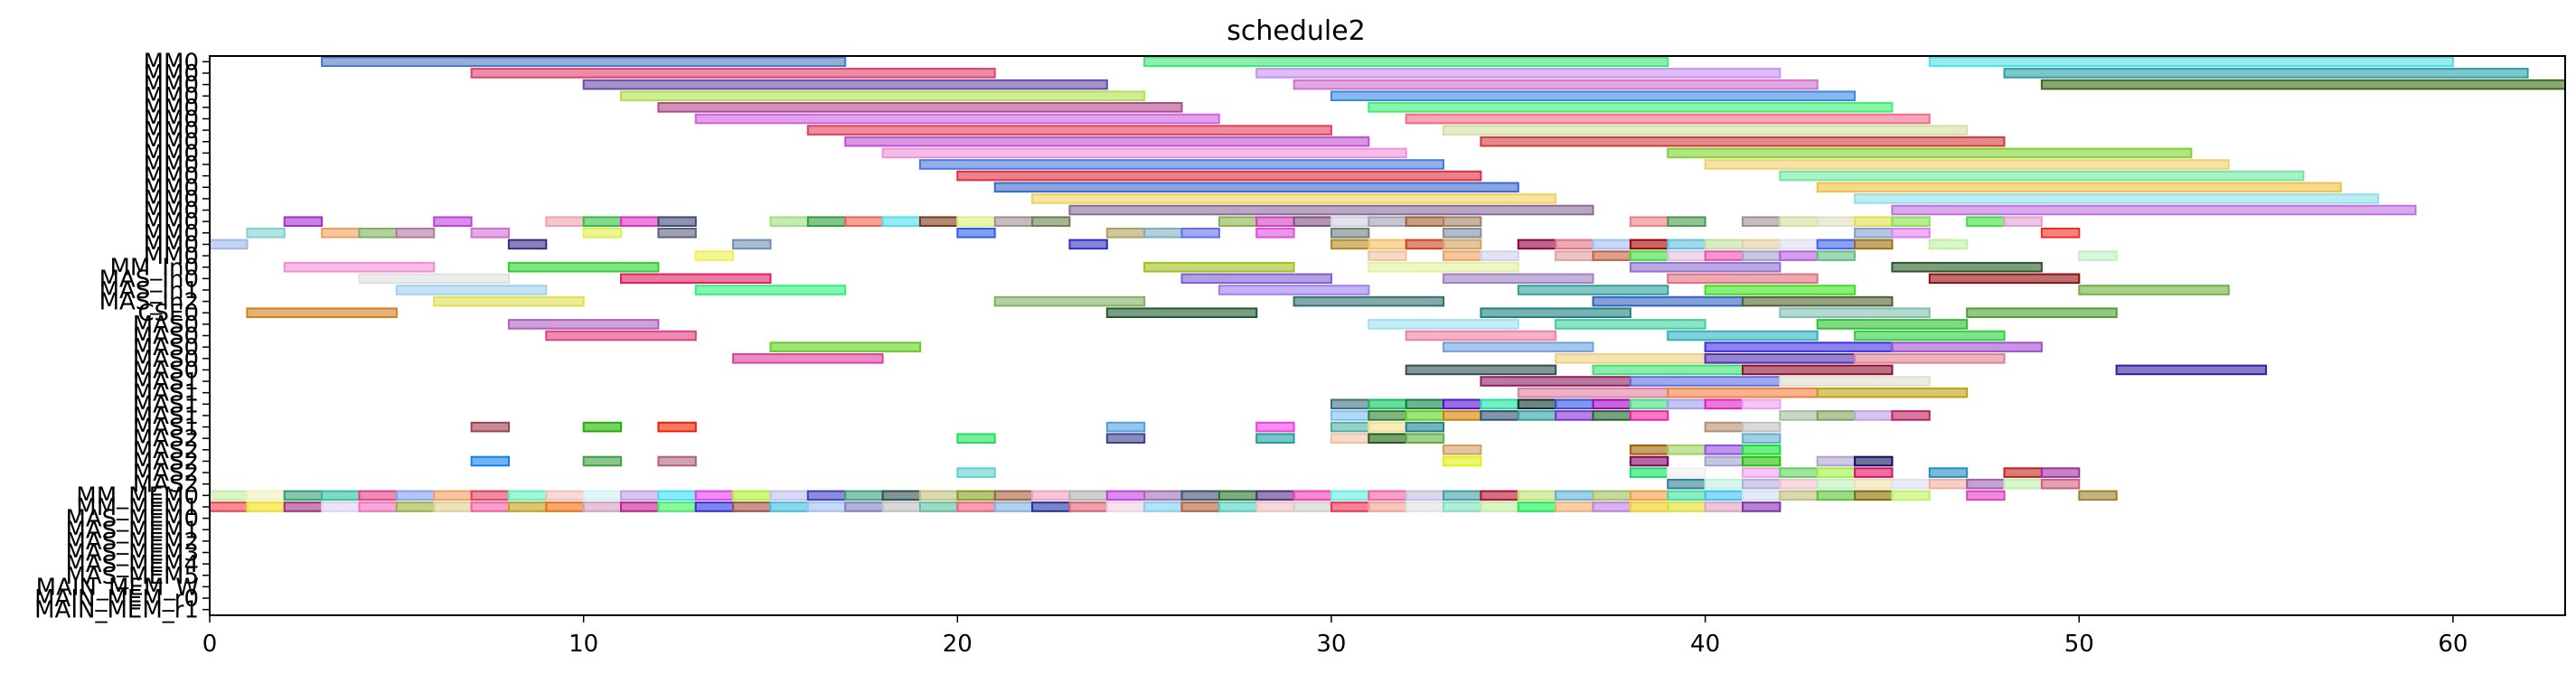  Describe the element at coordinates (137, 496) in the screenshot. I see `y-tick-label: MM_MEM0` at that location.